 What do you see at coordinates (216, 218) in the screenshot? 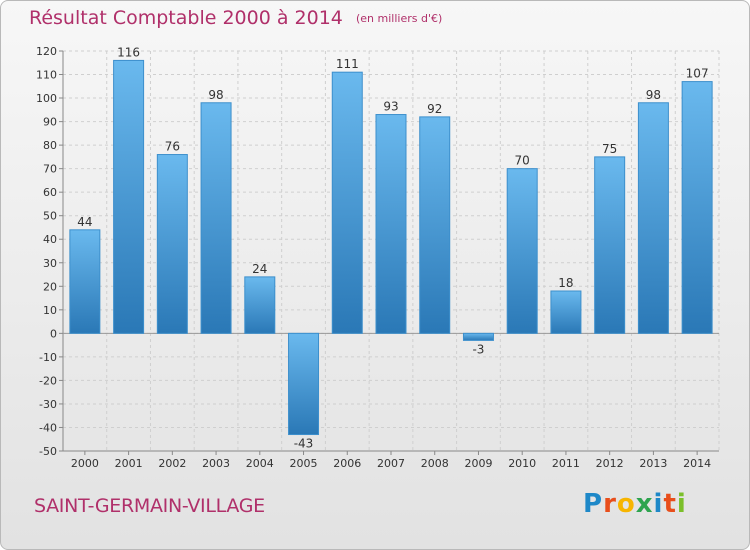
I see `bar-2003` at bounding box center [216, 218].